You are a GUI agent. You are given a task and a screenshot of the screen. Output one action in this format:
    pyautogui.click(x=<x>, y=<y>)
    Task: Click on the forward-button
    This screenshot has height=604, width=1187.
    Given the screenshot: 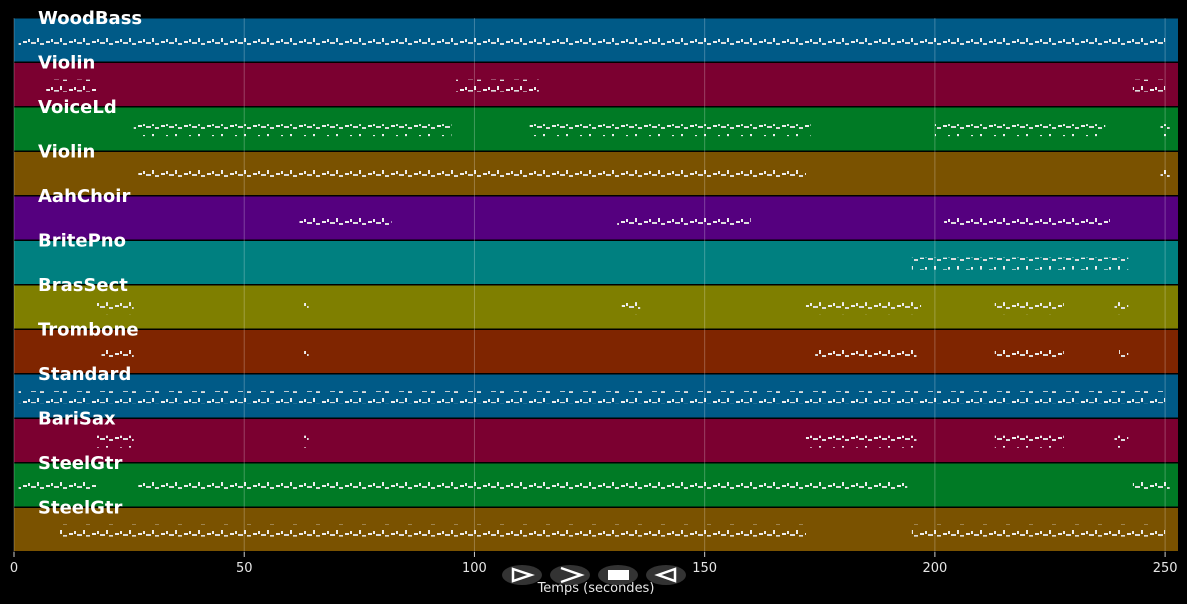 What is the action you would take?
    pyautogui.click(x=570, y=575)
    